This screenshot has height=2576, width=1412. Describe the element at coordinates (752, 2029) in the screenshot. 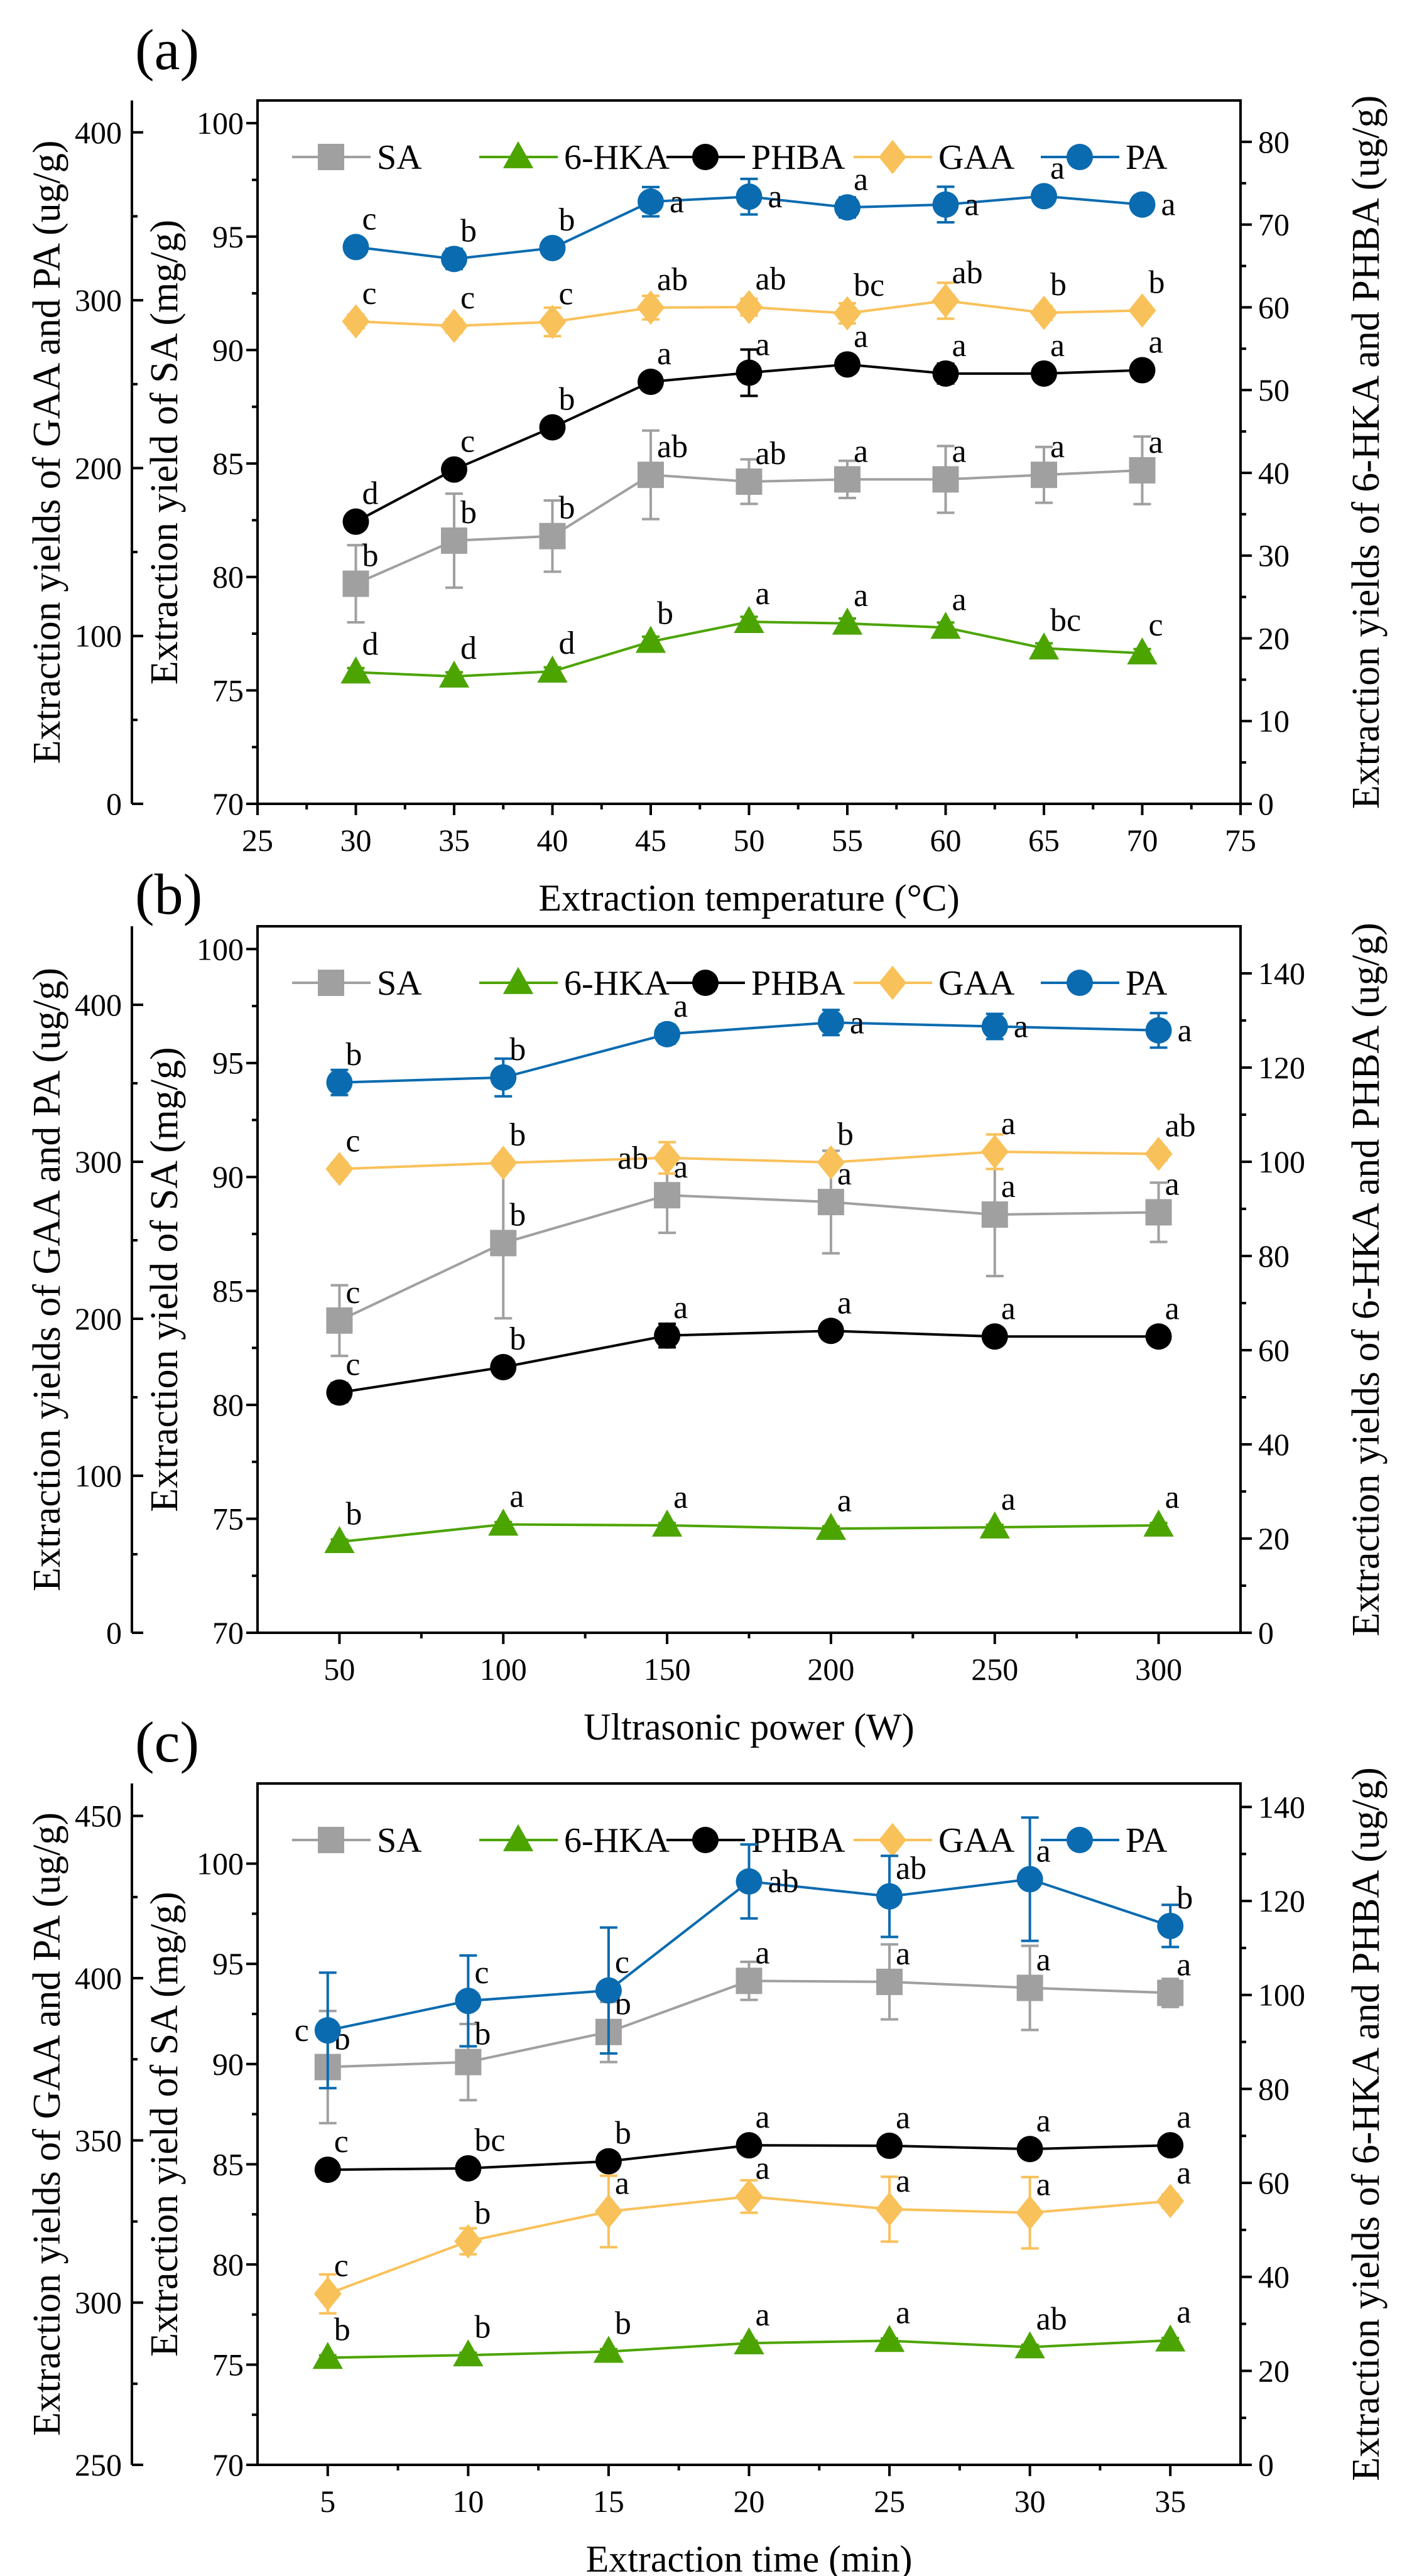

I see `series-sa: b bba a a a` at that location.